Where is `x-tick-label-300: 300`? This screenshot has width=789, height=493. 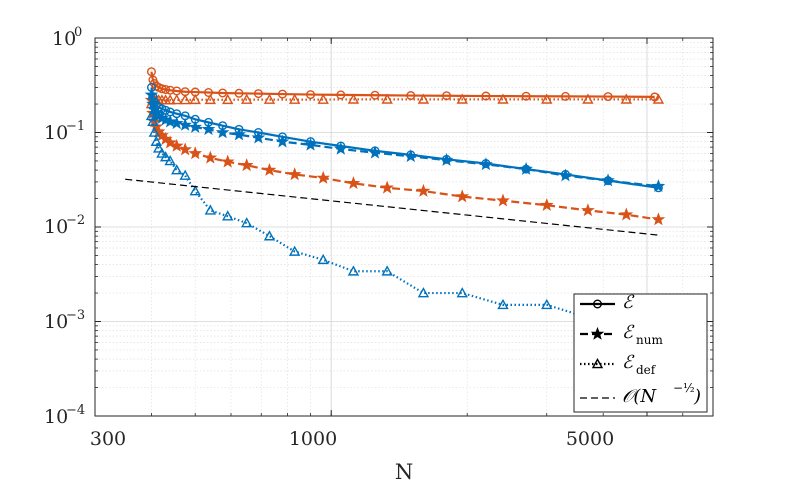
x-tick-label-300: 300 is located at coordinates (108, 439).